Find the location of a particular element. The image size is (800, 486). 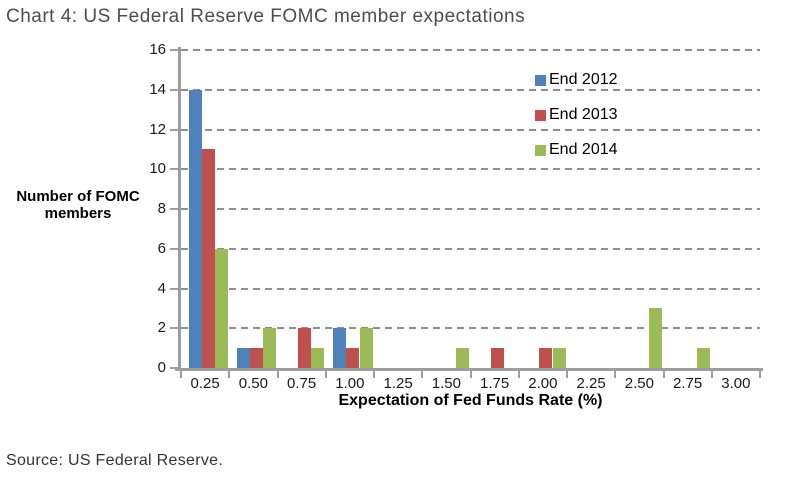

x-tick-label-2.75: 2.75 is located at coordinates (688, 383).